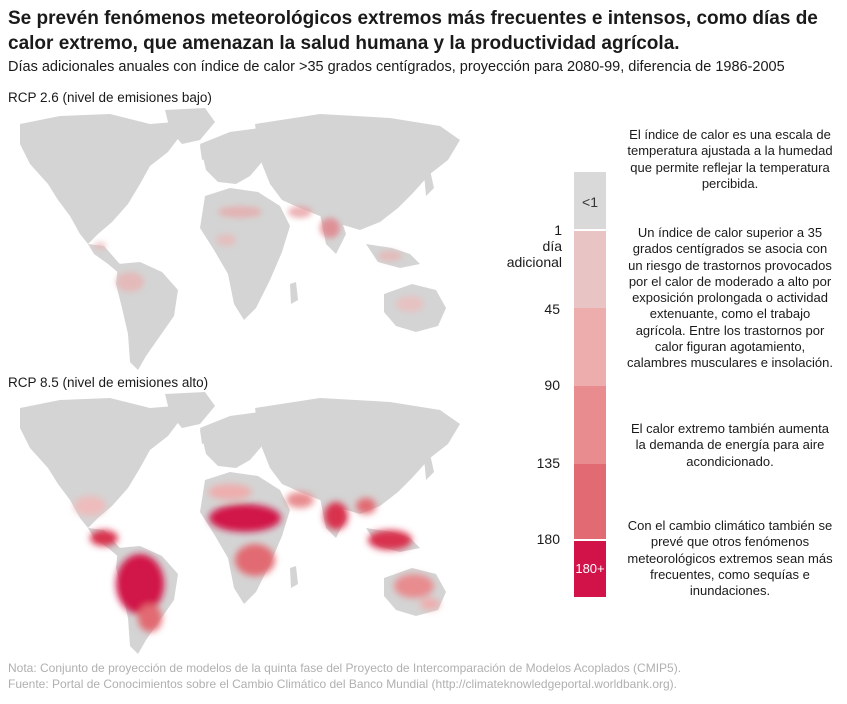 The image size is (847, 704). I want to click on legend-label-adicional: adicional, so click(534, 262).